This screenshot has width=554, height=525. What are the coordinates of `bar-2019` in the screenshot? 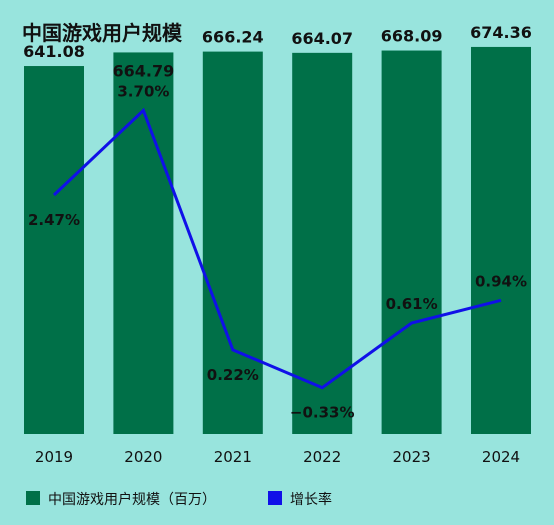 It's located at (54, 250).